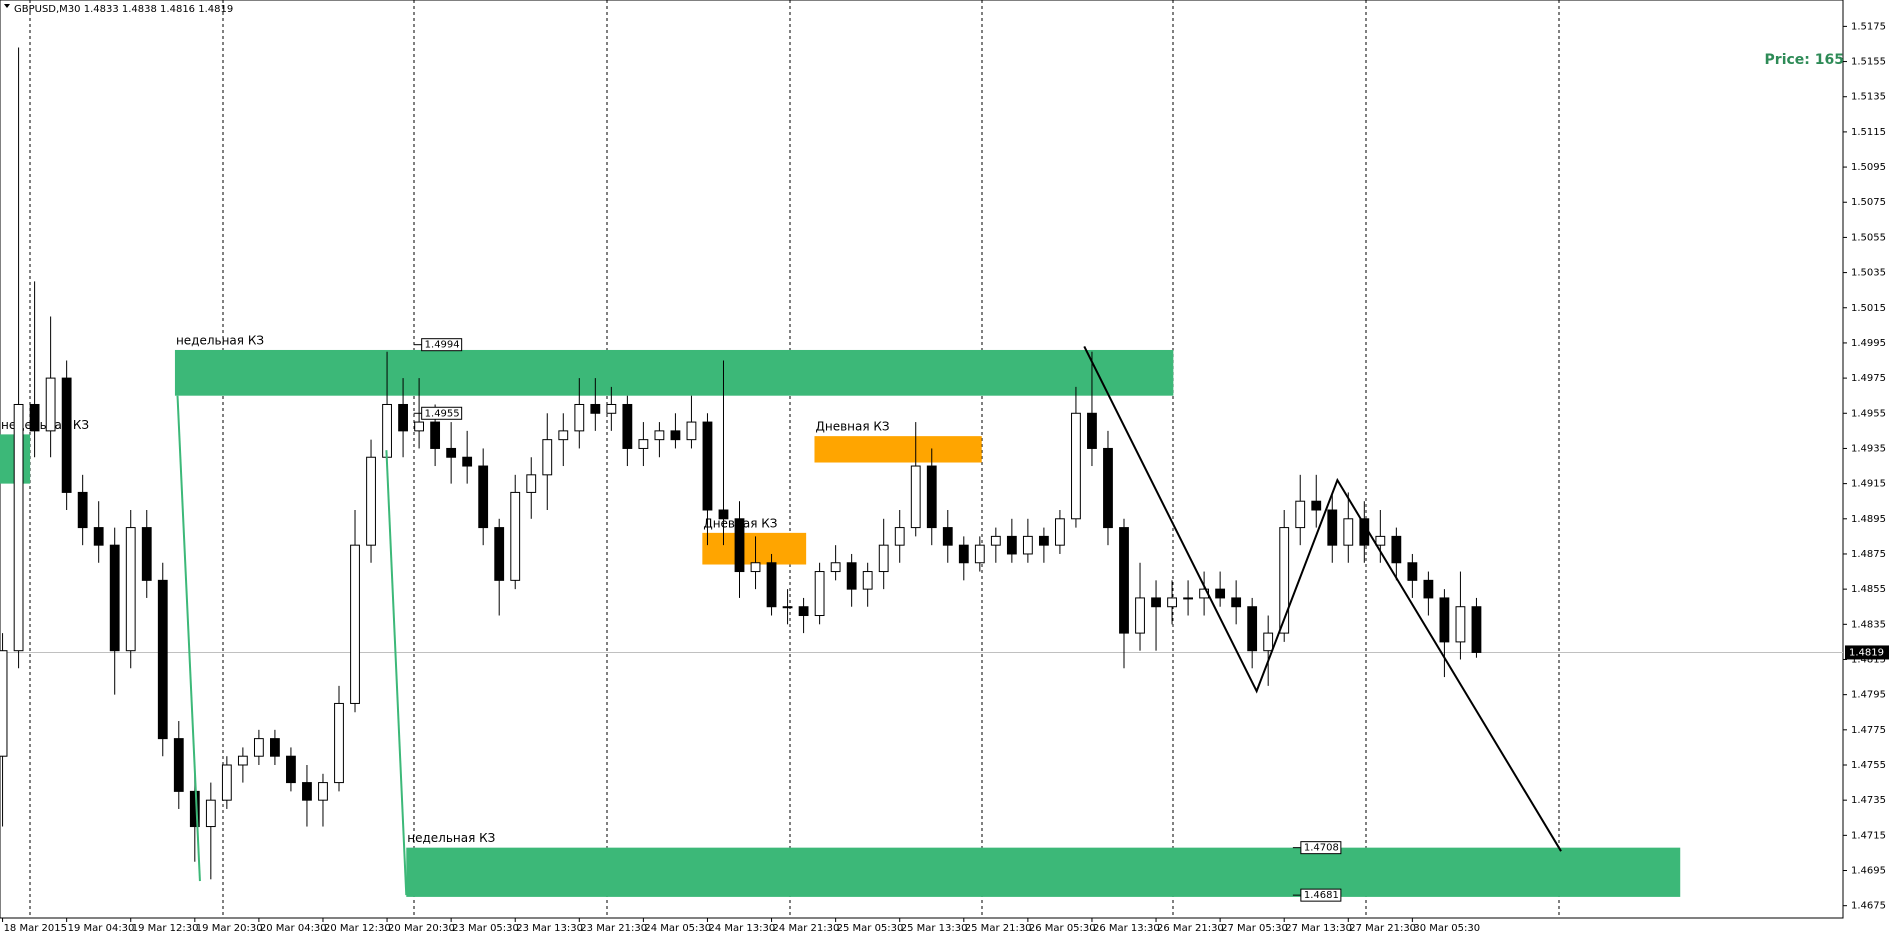 The image size is (1889, 935). Describe the element at coordinates (1868, 132) in the screenshot. I see `y-tick-label: 1.5115` at that location.